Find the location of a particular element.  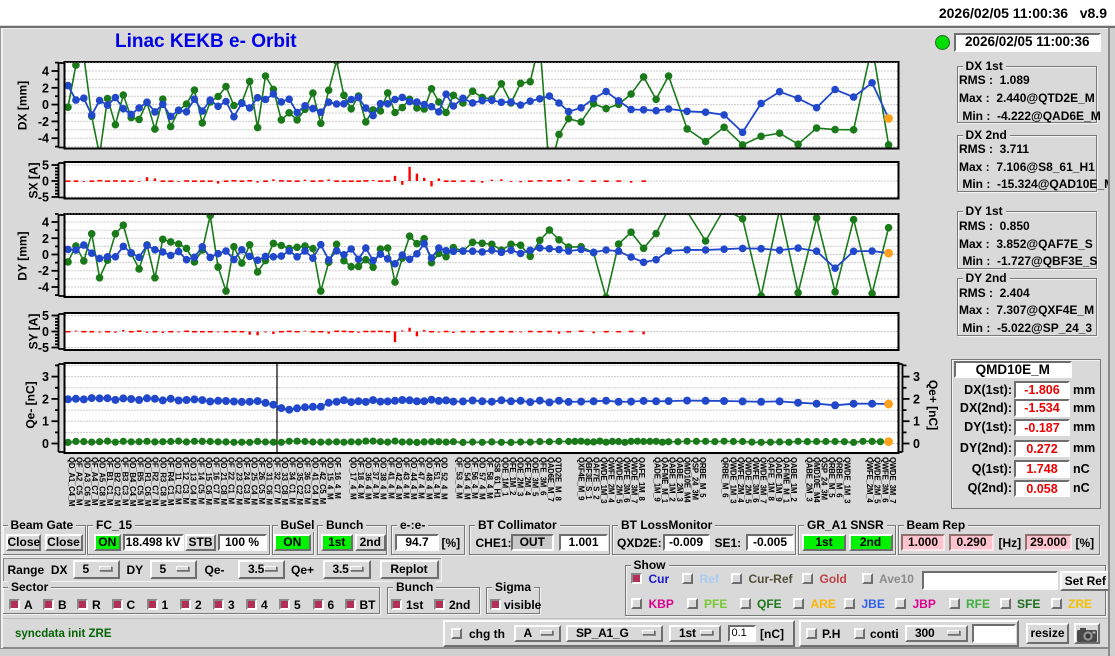

svg-text: QD_A1_C4_M is located at coordinates (71, 481).